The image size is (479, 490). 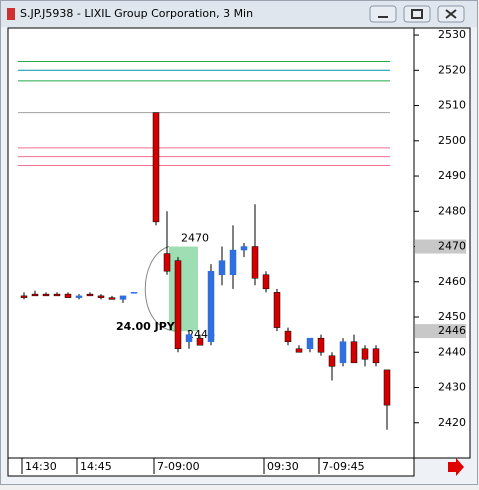 What do you see at coordinates (452, 69) in the screenshot?
I see `y-tick-label: 2520` at bounding box center [452, 69].